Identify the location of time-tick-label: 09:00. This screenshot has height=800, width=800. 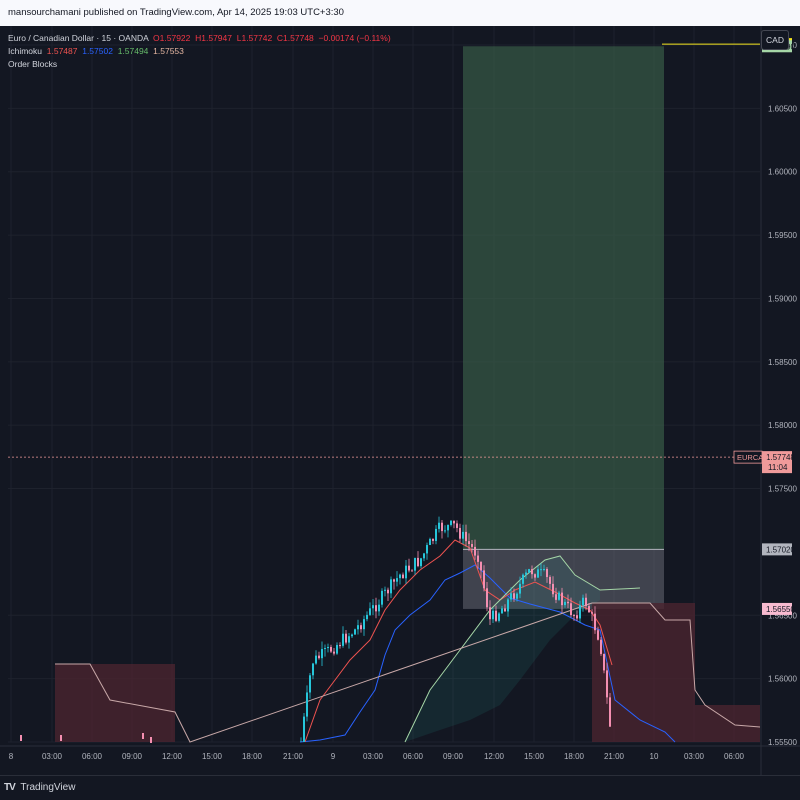
(453, 756).